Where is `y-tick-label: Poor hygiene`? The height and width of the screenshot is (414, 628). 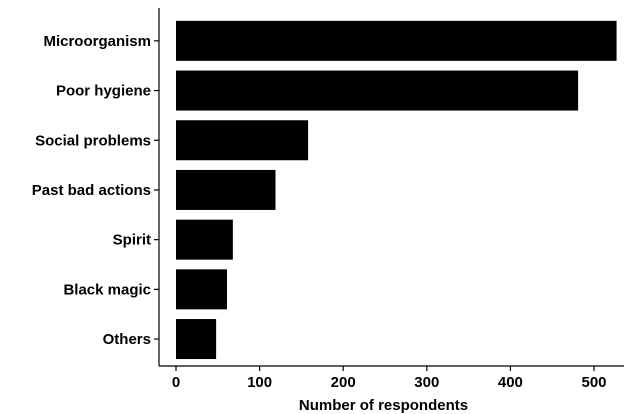
y-tick-label: Poor hygiene is located at coordinates (103, 91).